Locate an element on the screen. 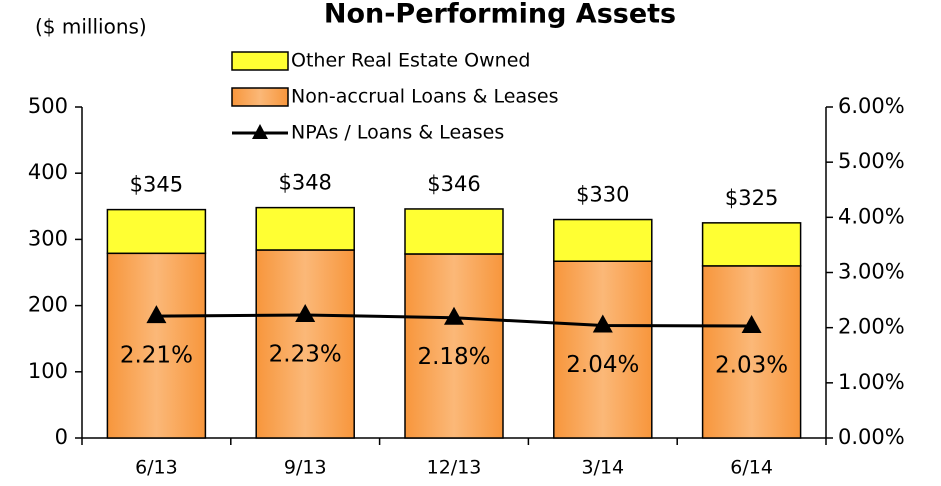 This screenshot has height=486, width=941. x-tick-label: 9/13 is located at coordinates (305, 468).